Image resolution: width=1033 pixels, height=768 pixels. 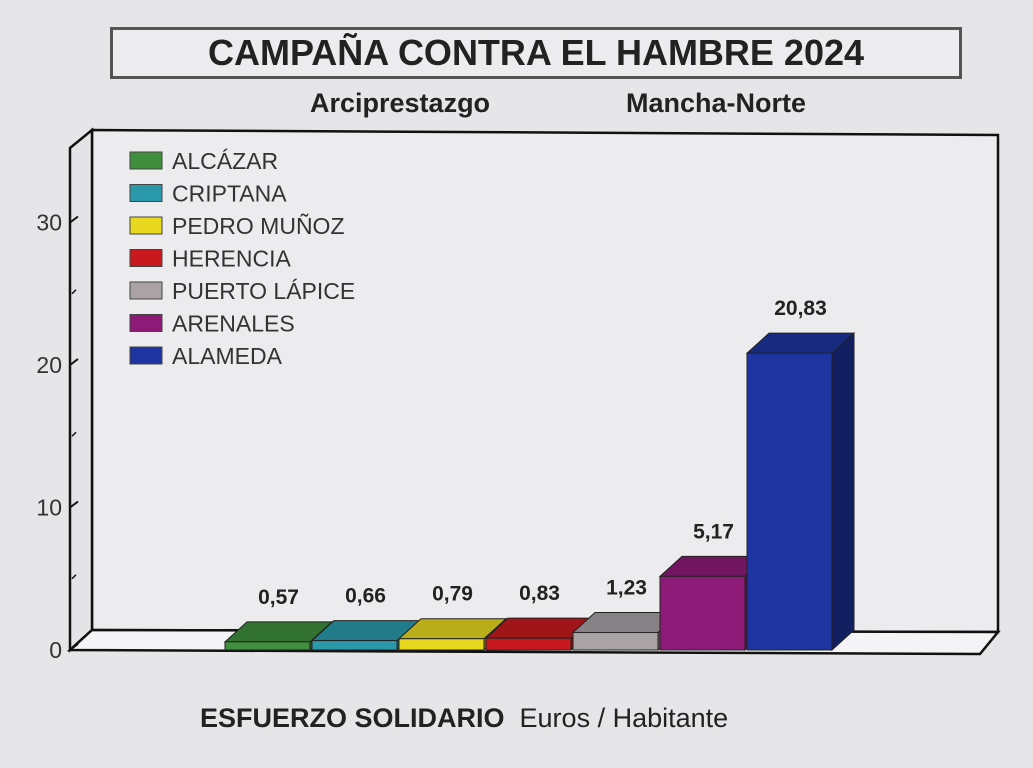 What do you see at coordinates (232, 259) in the screenshot?
I see `legend-label: HERENCIA` at bounding box center [232, 259].